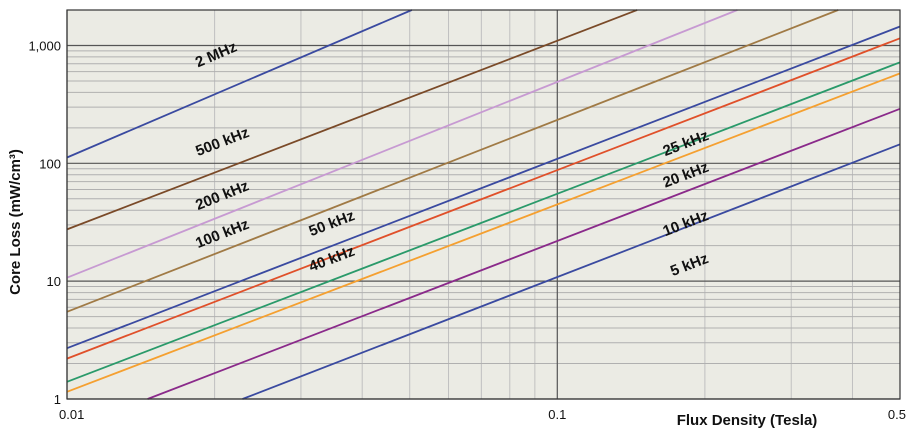 The image size is (913, 434). Describe the element at coordinates (57, 399) in the screenshot. I see `y-tick-label: 1` at that location.